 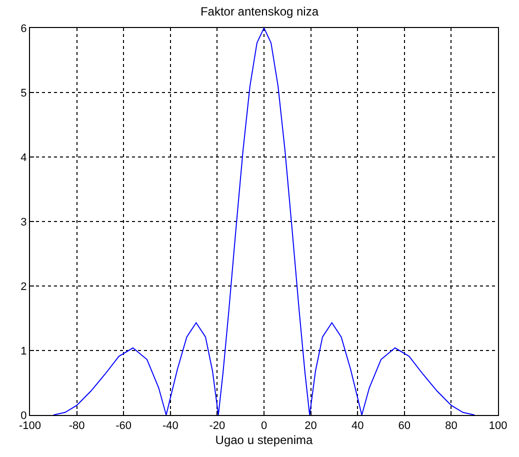 I want to click on y-tick-label: 3, so click(x=23, y=222).